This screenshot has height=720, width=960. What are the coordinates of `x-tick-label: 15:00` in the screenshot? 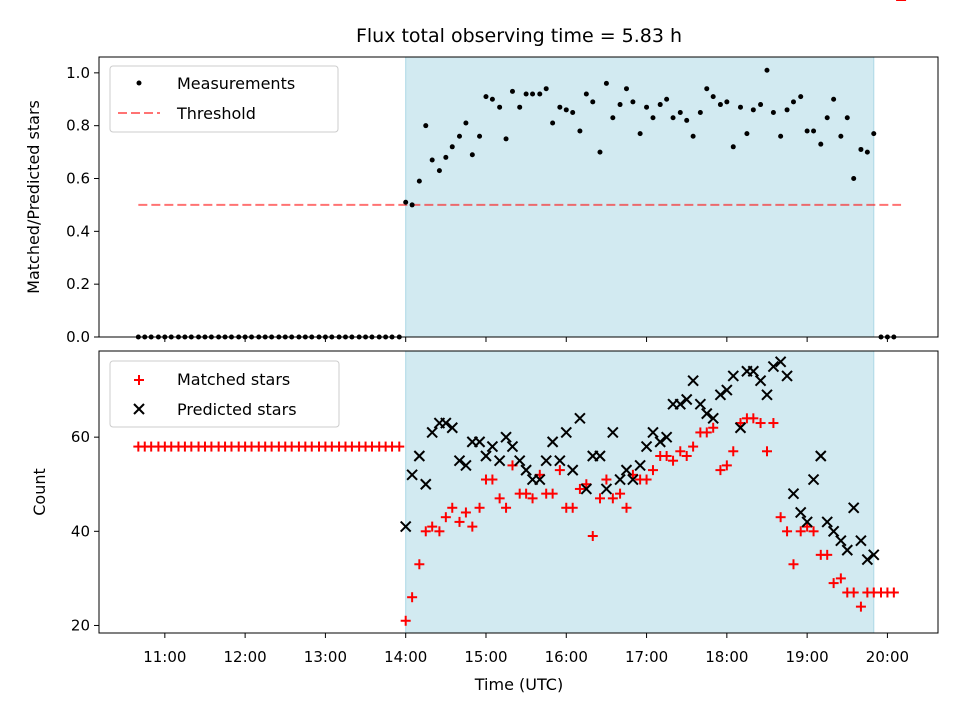 It's located at (485, 657).